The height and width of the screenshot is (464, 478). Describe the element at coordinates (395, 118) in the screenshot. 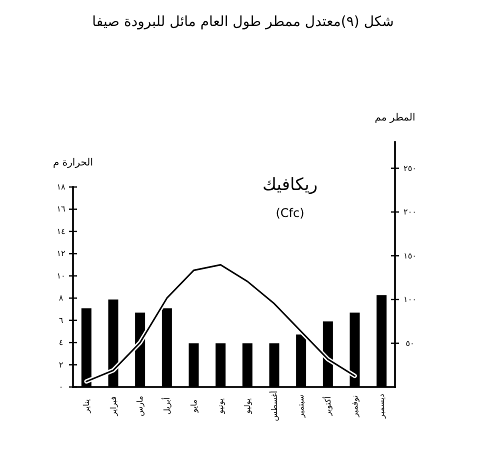

I see `y2-axis-title: المطر مم` at that location.